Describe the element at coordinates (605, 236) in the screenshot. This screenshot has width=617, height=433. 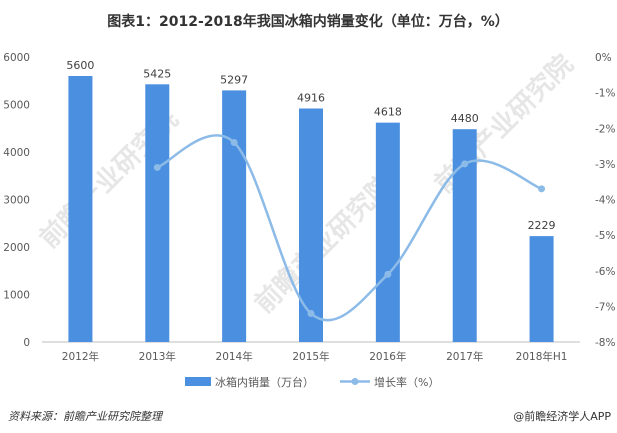
I see `y-right-tick-label: -5%` at that location.